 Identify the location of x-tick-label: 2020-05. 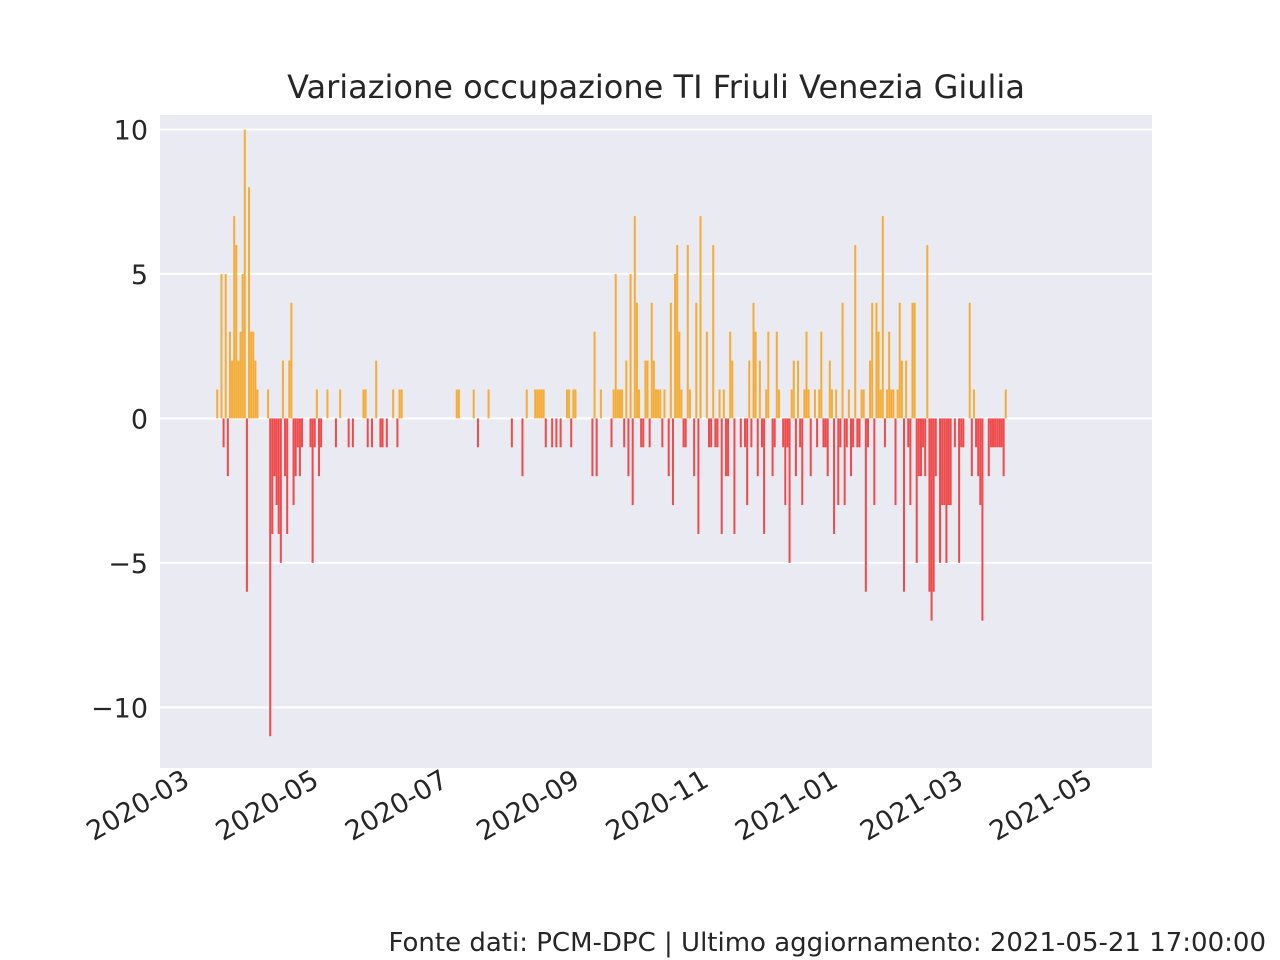
(267, 805).